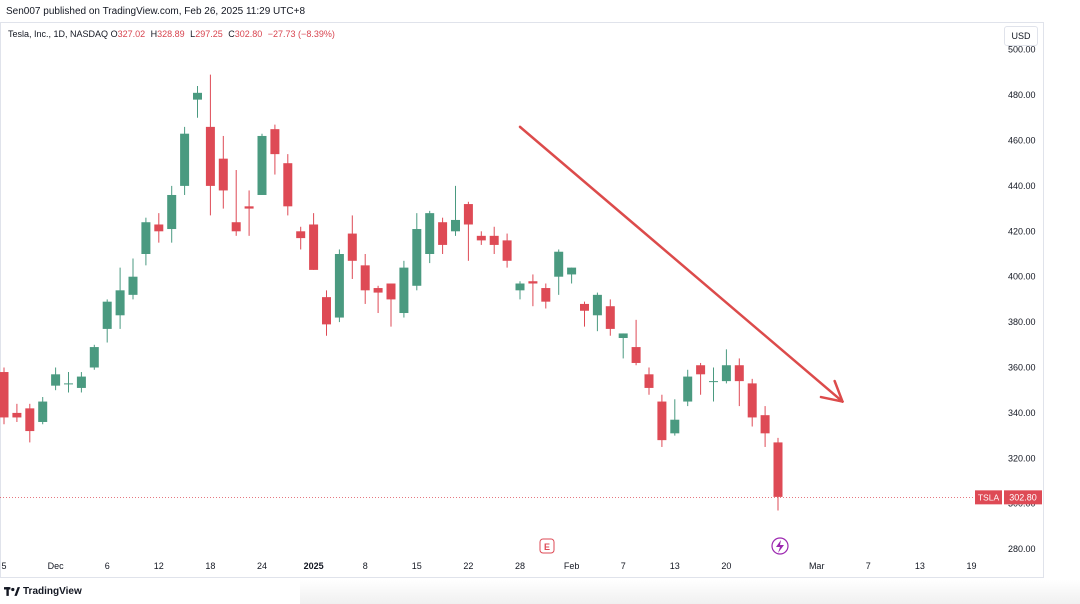 The image size is (1080, 604). I want to click on time-tick-label: 2025, so click(314, 566).